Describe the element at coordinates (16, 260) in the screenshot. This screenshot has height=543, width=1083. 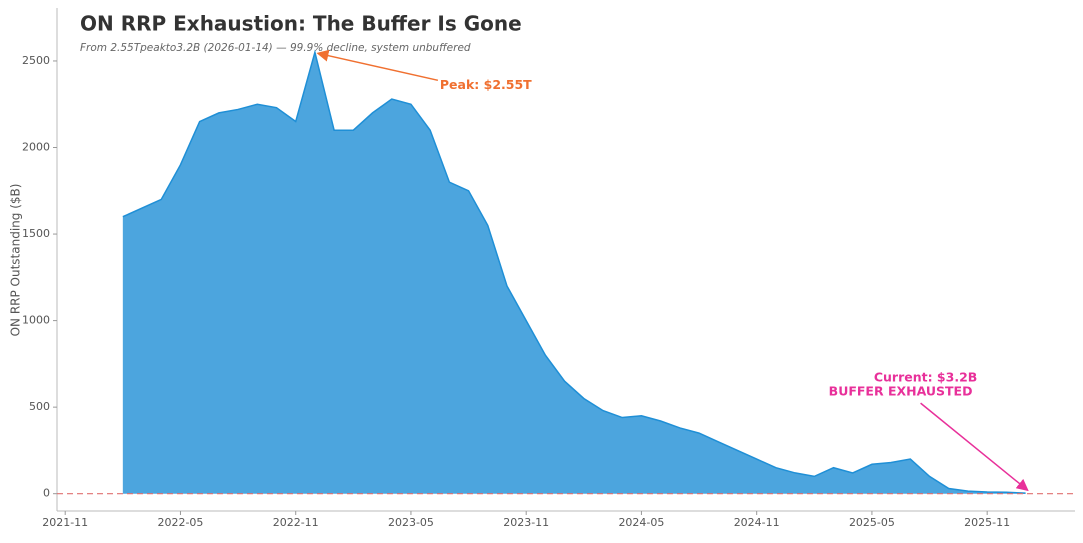
I see `y-axis-label: ON RRP Outstanding ($B)` at that location.